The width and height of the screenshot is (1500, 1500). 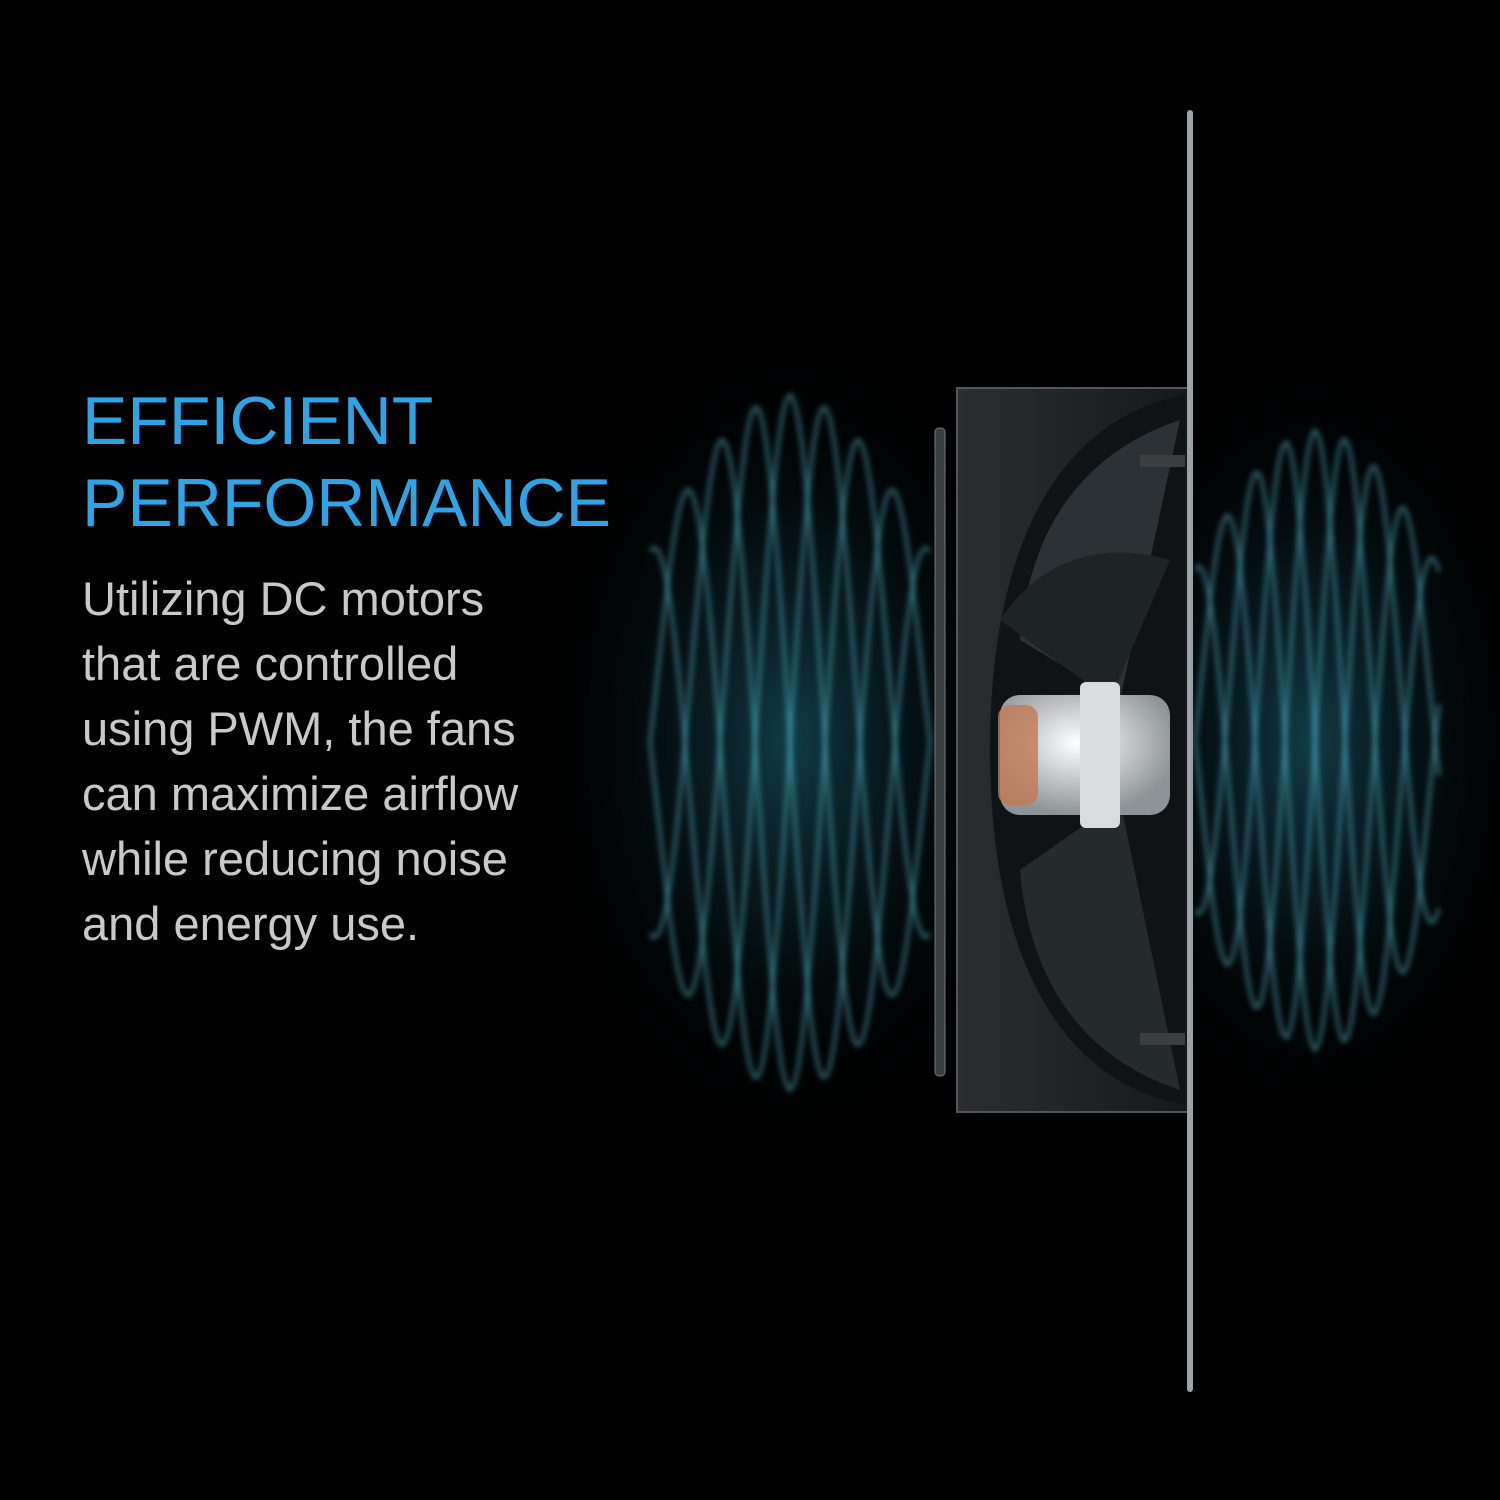 I want to click on description-line: while reducing noise, so click(x=295, y=858).